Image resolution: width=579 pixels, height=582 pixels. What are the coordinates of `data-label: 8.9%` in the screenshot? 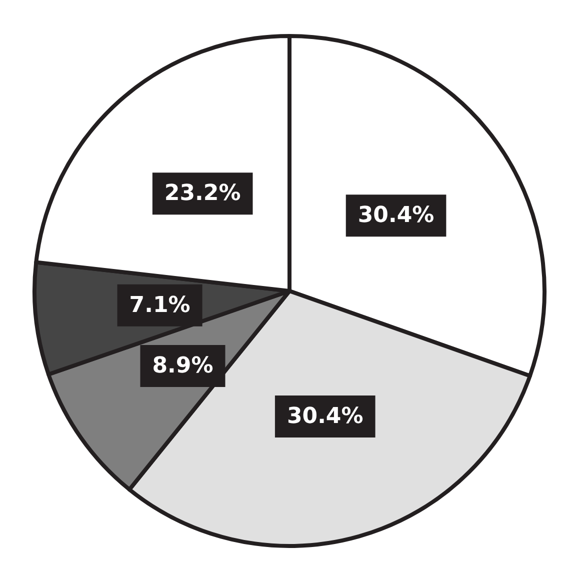 It's located at (183, 366).